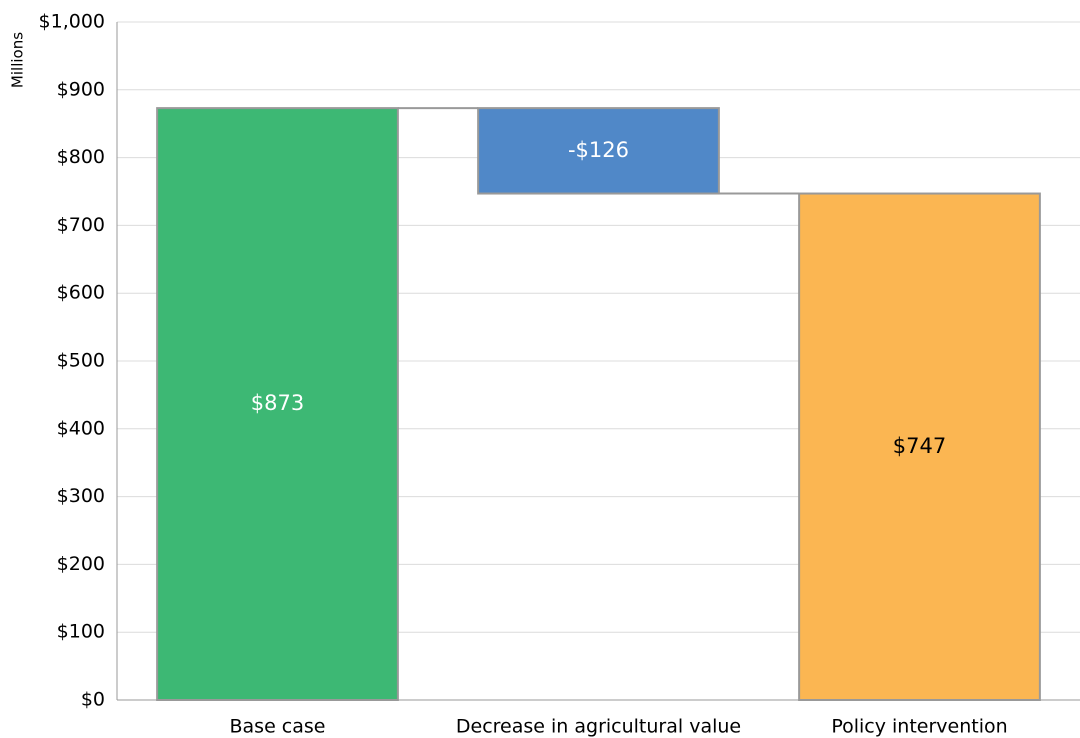 This screenshot has height=738, width=1080. I want to click on x-tick-label: Policy intervention, so click(919, 727).